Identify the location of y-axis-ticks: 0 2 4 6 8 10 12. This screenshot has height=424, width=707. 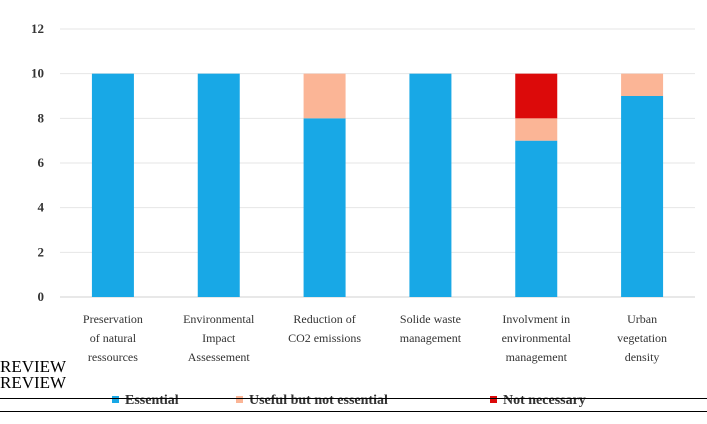
(38, 162).